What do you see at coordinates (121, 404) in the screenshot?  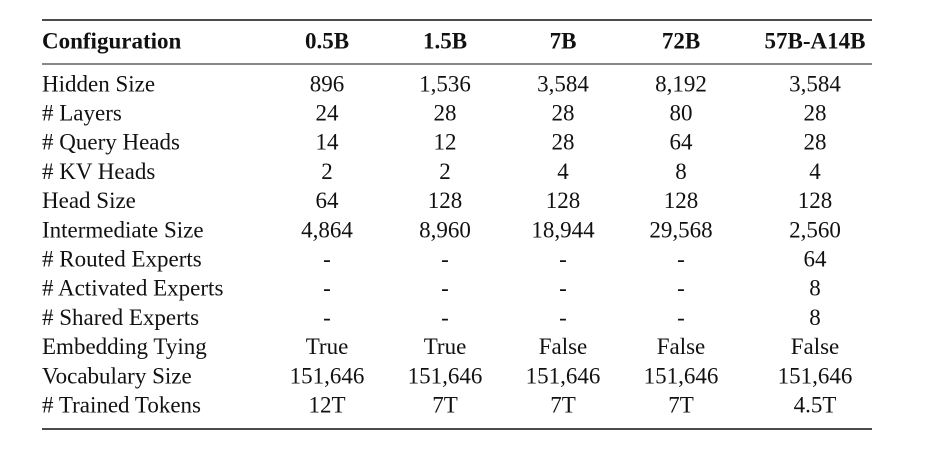 I see `row-label: # Trained Tokens` at bounding box center [121, 404].